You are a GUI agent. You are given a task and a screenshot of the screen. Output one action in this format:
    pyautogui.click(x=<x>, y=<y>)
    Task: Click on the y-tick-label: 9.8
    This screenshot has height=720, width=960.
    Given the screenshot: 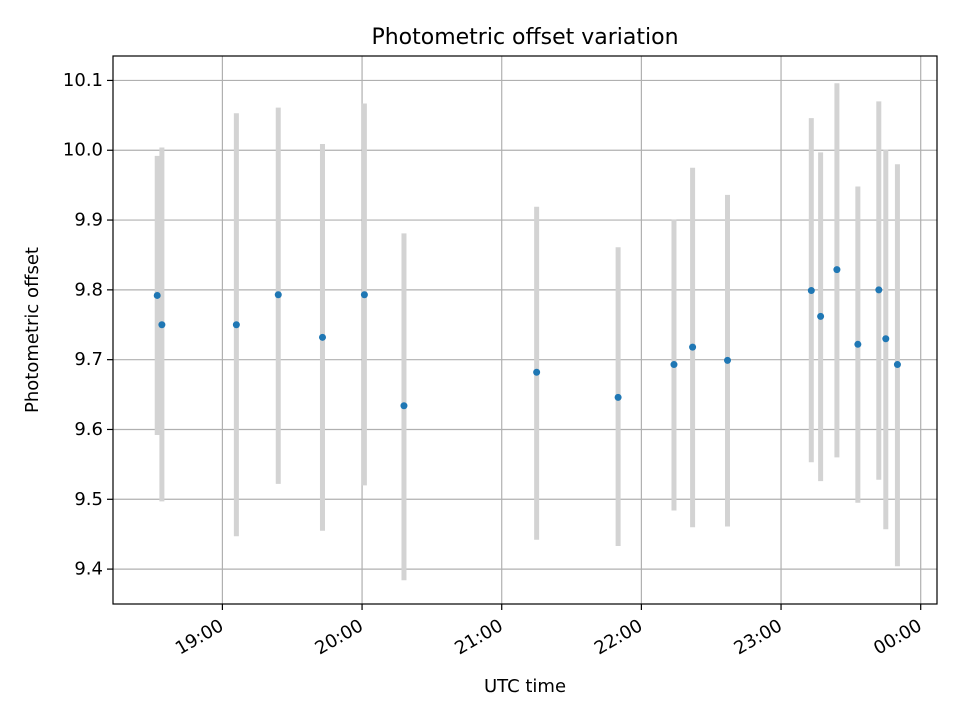 What is the action you would take?
    pyautogui.click(x=88, y=289)
    